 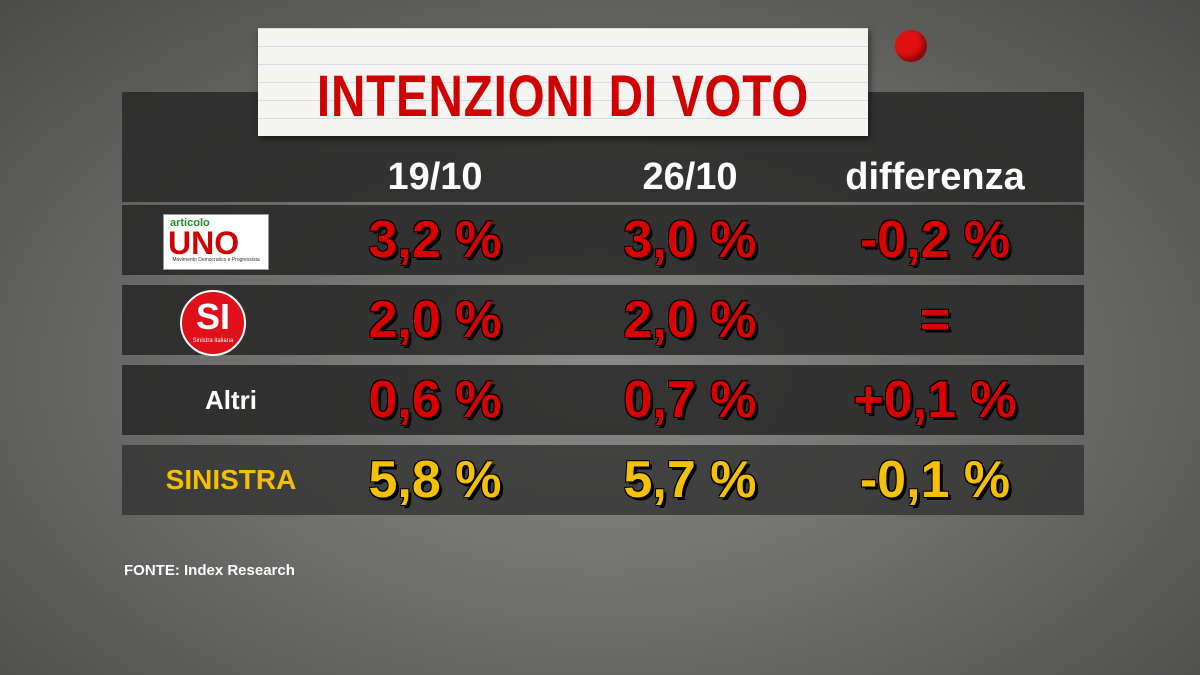 I want to click on title-paper, so click(x=563, y=82).